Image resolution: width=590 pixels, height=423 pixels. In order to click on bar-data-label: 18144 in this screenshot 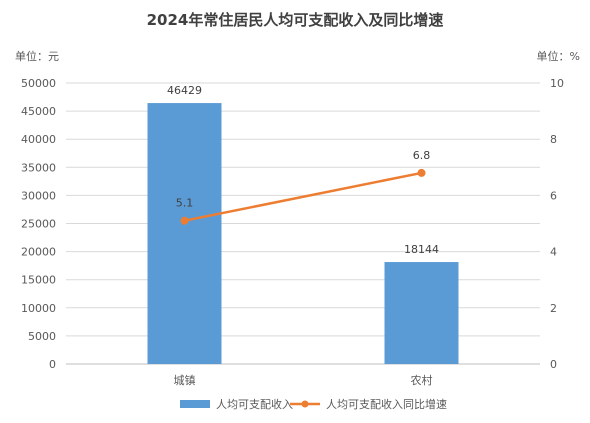, I will do `click(421, 249)`.